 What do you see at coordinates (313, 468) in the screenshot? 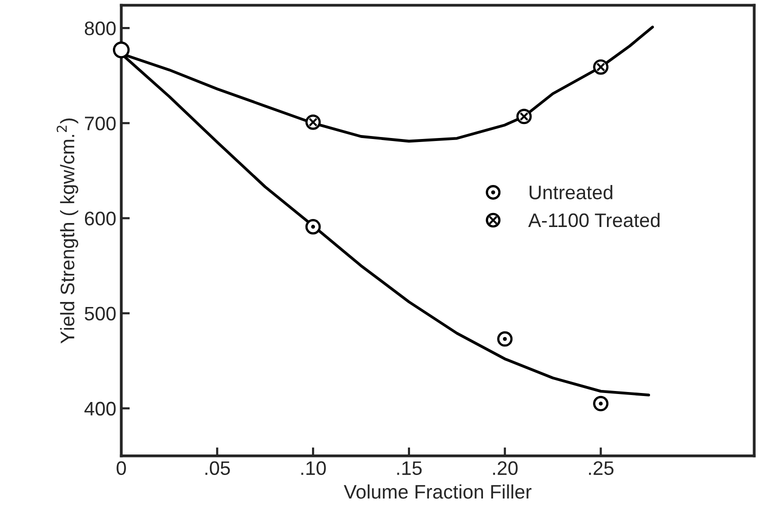
I see `x-tick-label: .10` at bounding box center [313, 468].